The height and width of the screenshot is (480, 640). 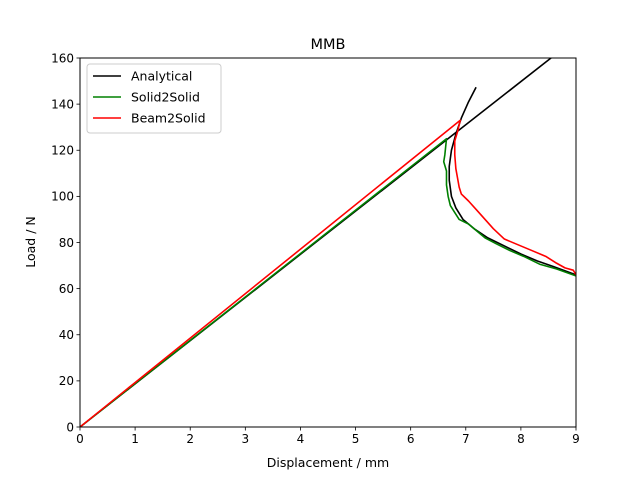 What do you see at coordinates (161, 76) in the screenshot?
I see `legend-label-analytical: Analytical` at bounding box center [161, 76].